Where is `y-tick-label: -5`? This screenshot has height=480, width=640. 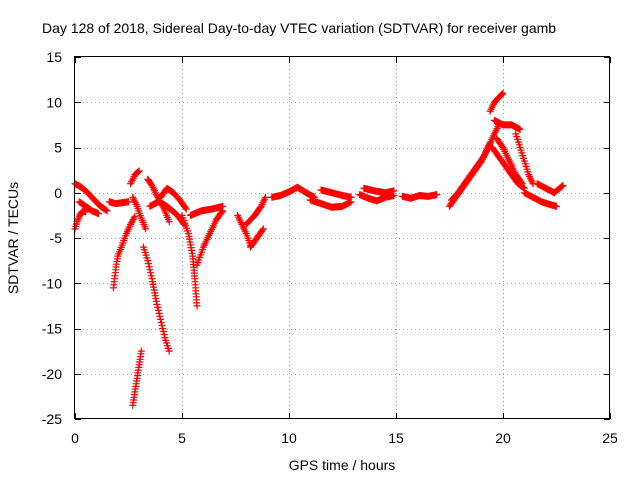 y-tick-label: -5 is located at coordinates (56, 238).